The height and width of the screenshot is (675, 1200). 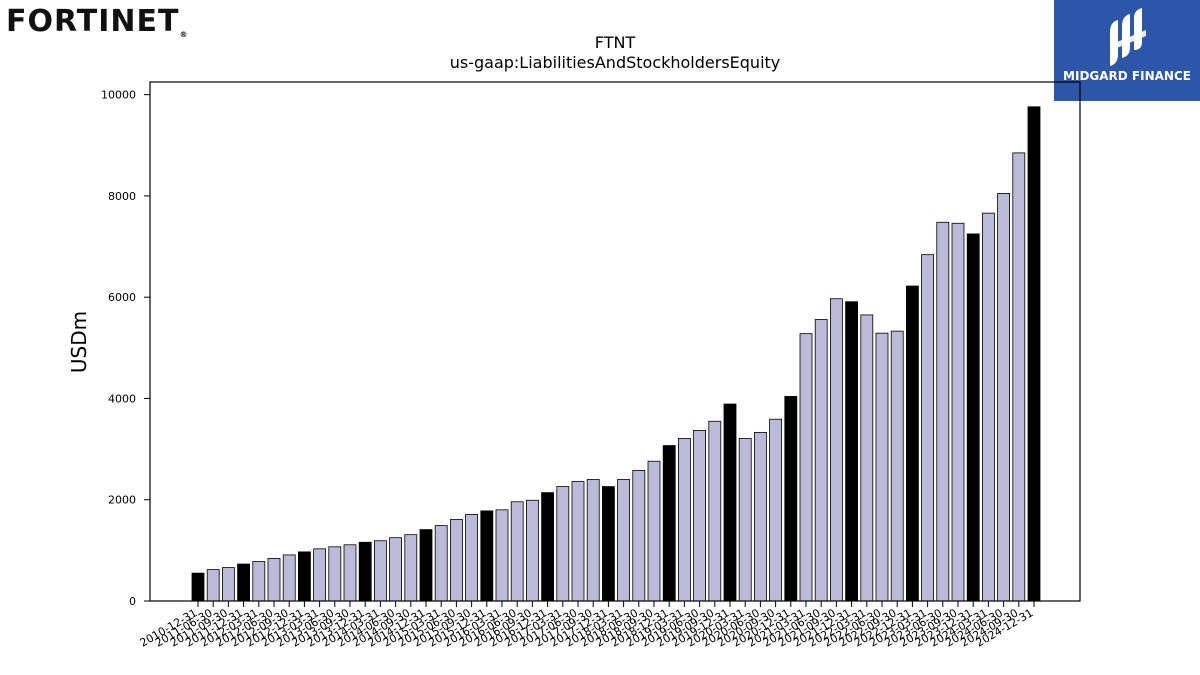 What do you see at coordinates (122, 297) in the screenshot?
I see `y-tick-label: 6000` at bounding box center [122, 297].